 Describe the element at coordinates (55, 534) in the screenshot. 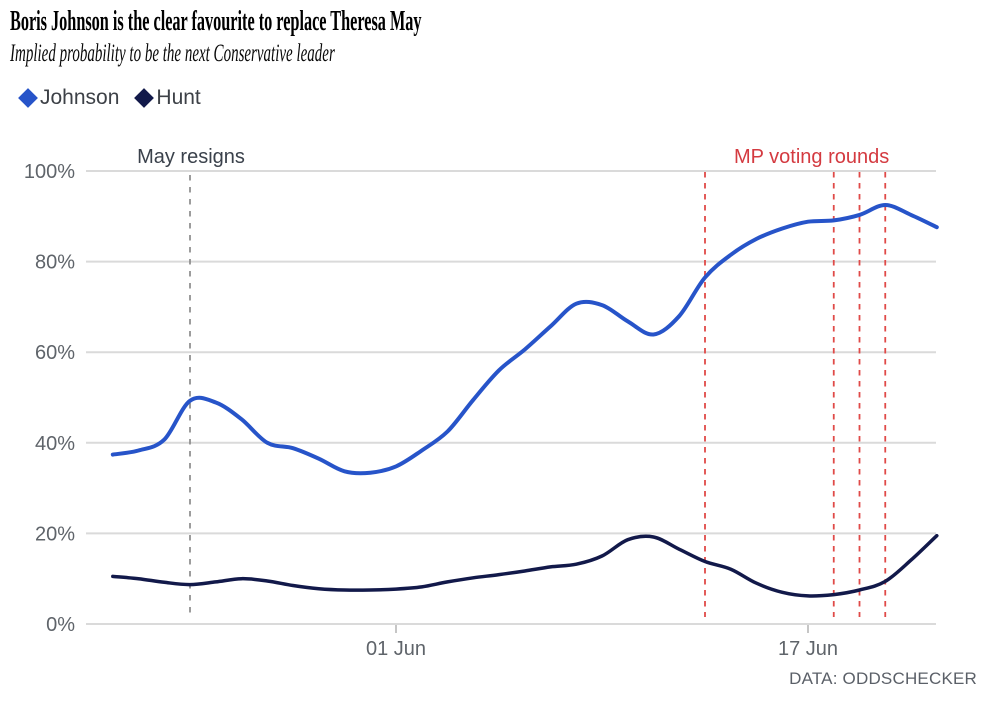

I see `y-axis-label-20%: 20%` at that location.